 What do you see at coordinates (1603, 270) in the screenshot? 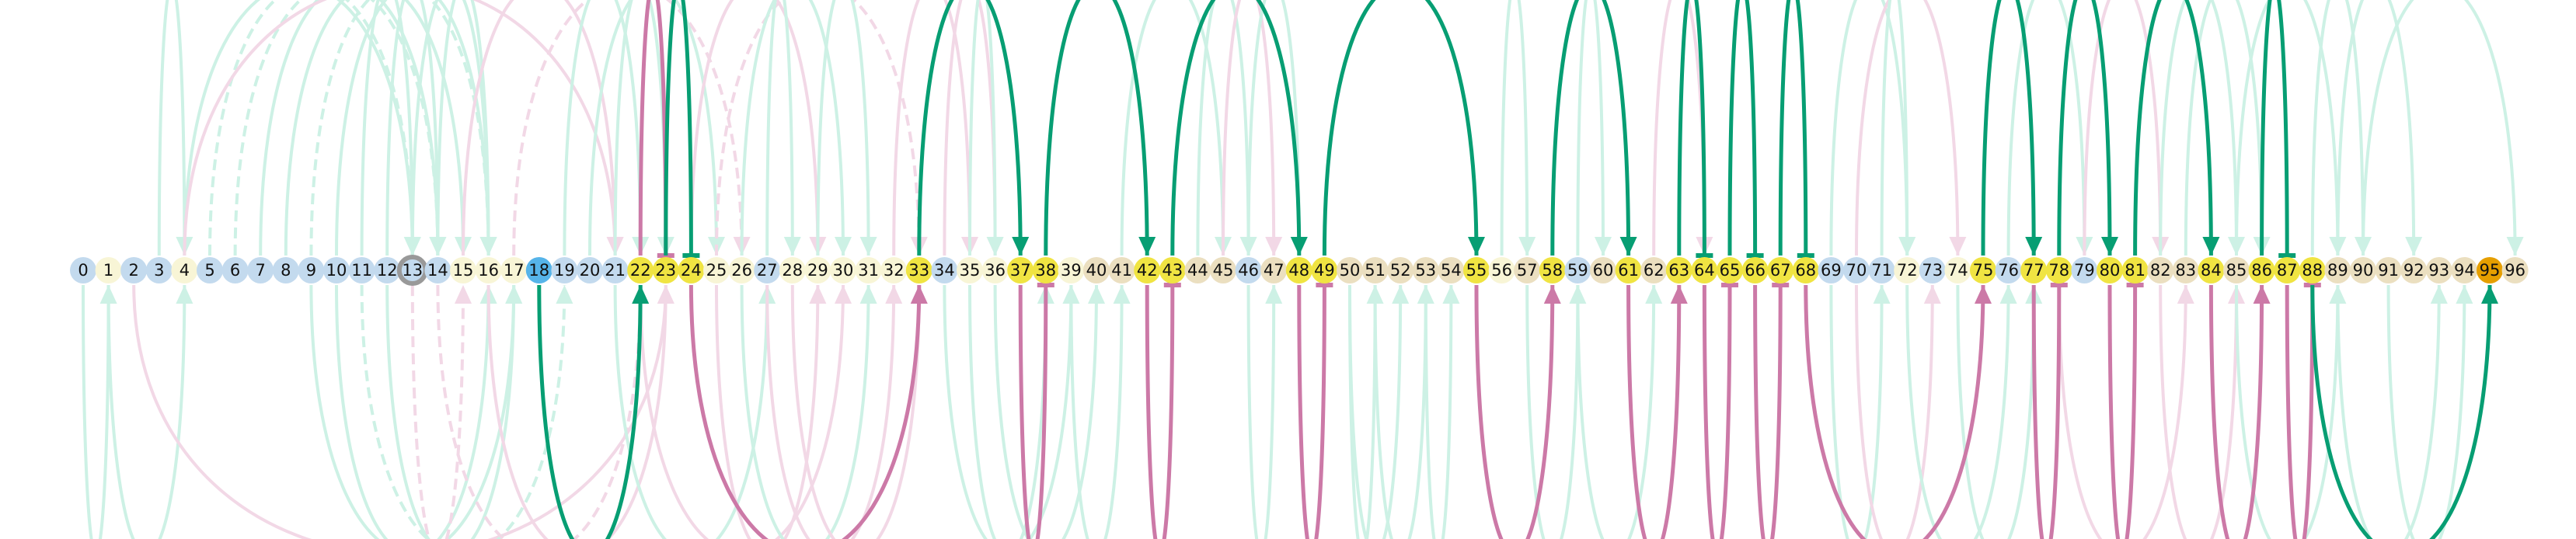
I see `node: 60` at bounding box center [1603, 270].